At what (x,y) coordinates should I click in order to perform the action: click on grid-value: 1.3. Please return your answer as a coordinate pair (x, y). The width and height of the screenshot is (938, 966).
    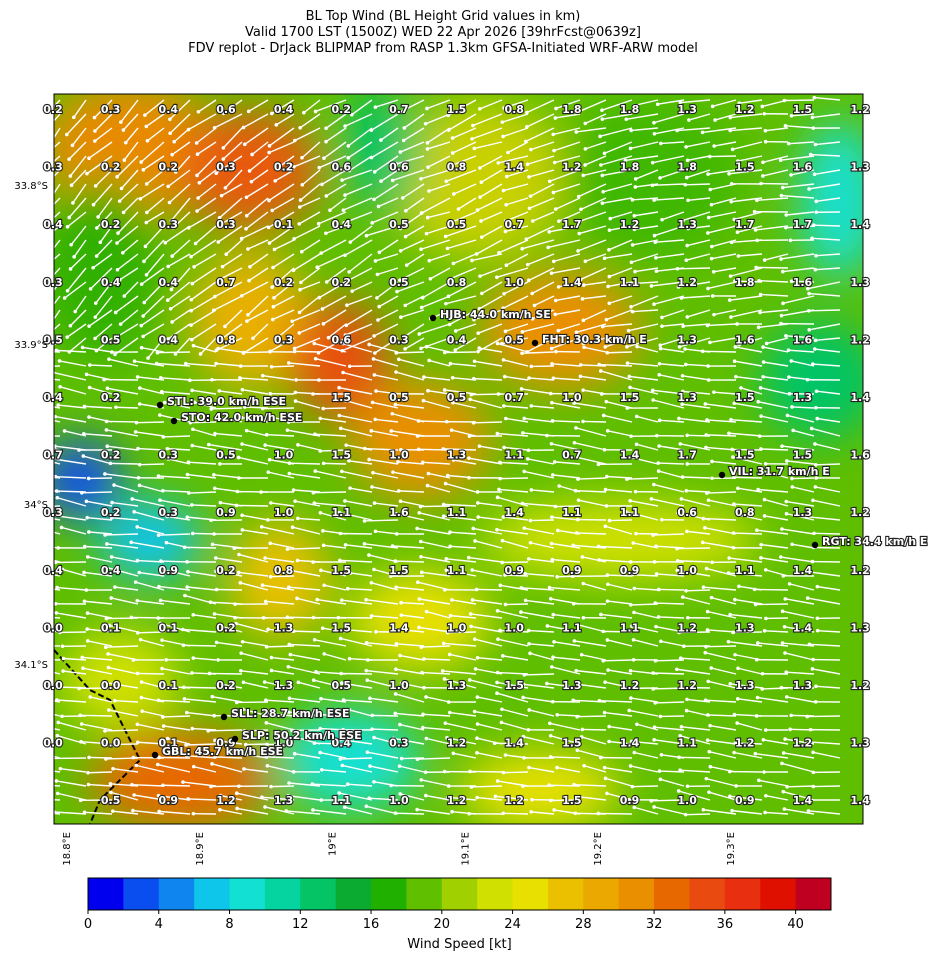
    Looking at the image, I should click on (572, 685).